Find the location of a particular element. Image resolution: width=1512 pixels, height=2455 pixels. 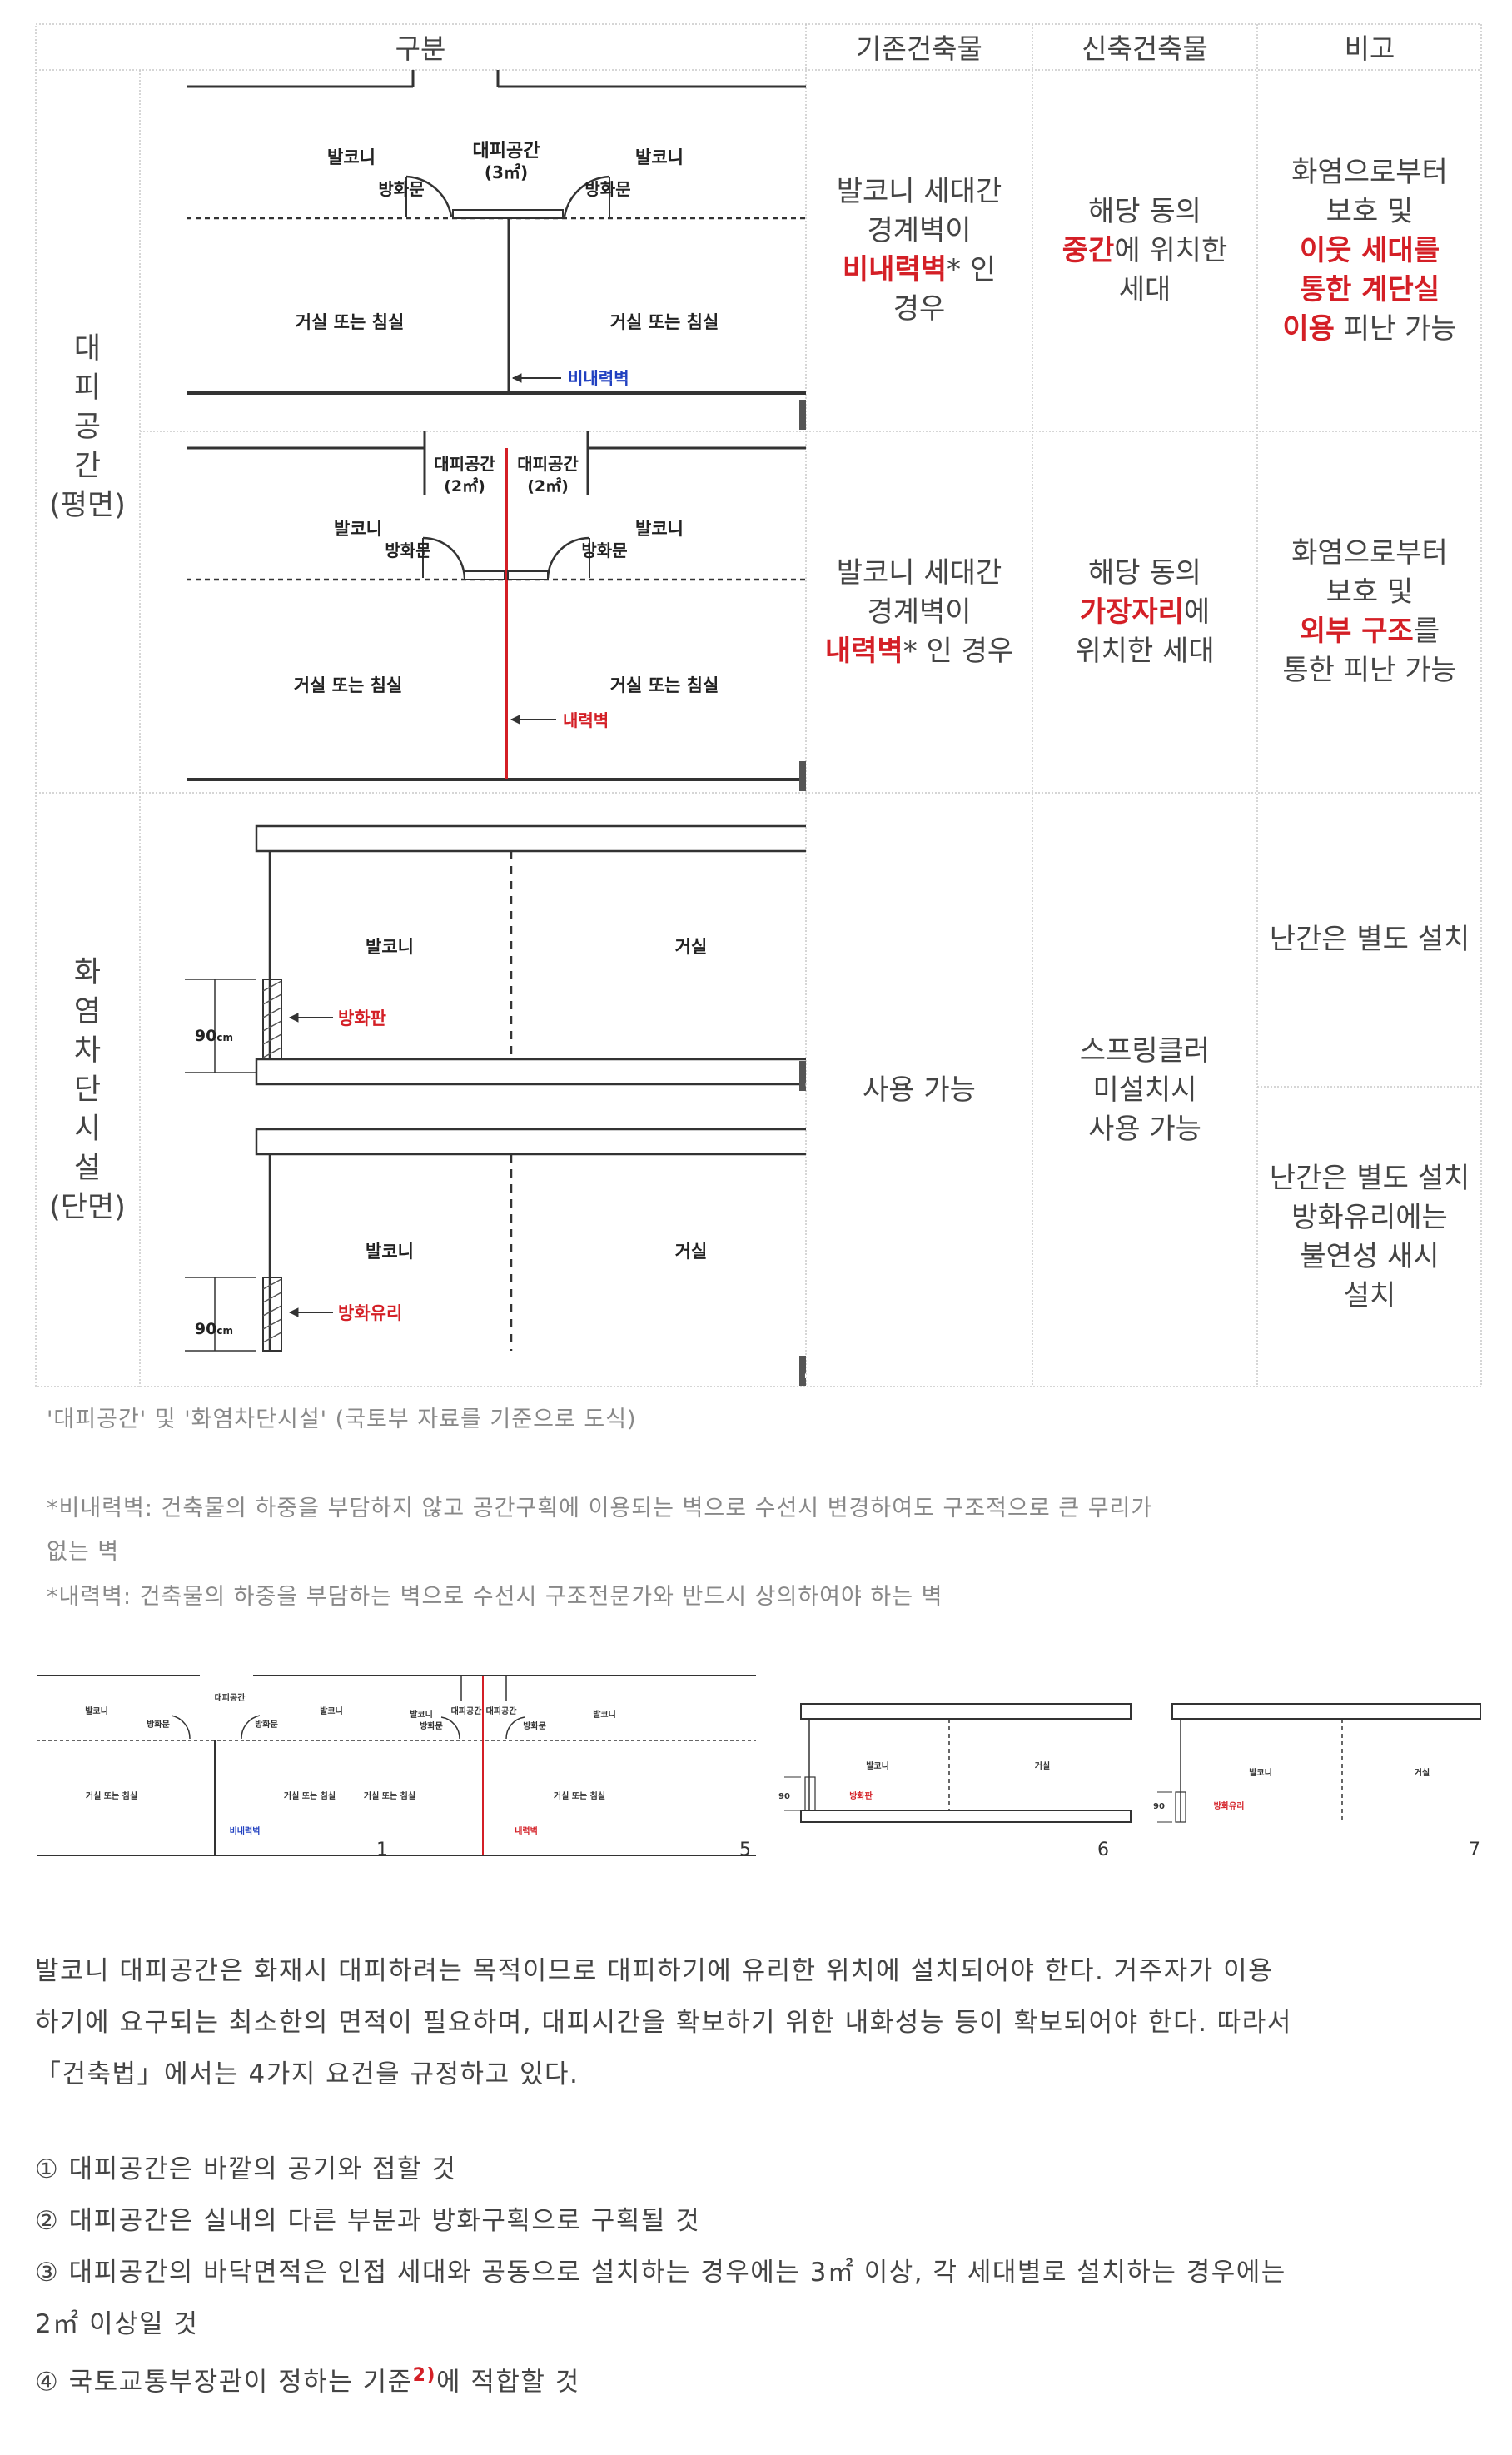

thumb5-bearing: 내력벽 is located at coordinates (526, 1830).